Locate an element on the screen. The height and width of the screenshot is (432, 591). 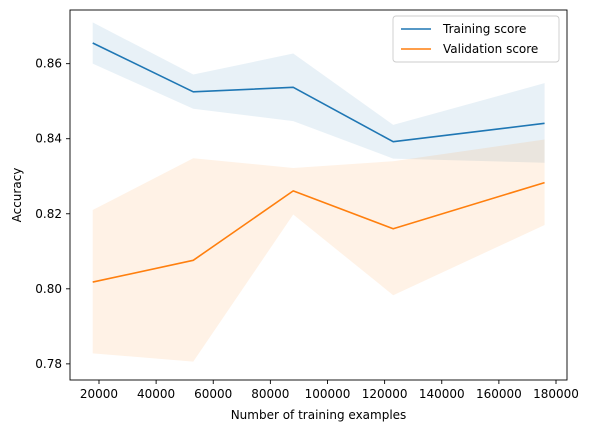
x-tick-label: 180000 is located at coordinates (556, 394).